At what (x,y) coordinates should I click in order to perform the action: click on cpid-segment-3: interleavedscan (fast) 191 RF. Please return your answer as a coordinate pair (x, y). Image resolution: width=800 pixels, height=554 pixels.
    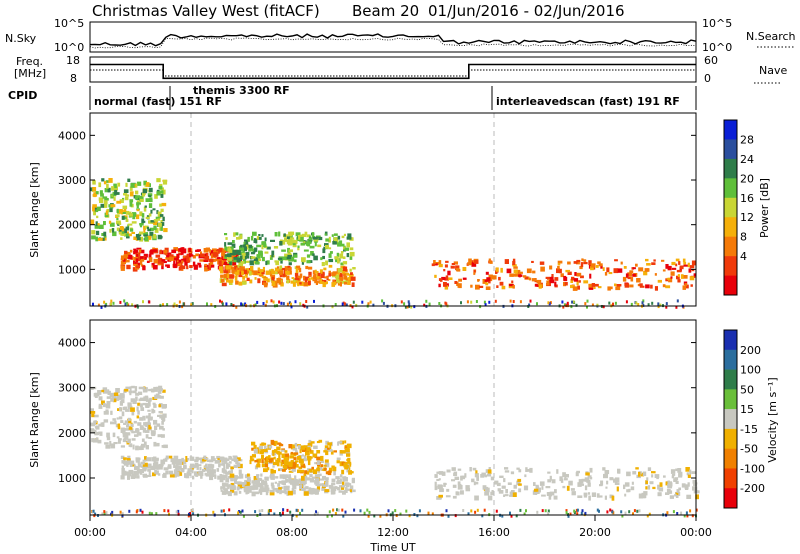
    Looking at the image, I should click on (588, 101).